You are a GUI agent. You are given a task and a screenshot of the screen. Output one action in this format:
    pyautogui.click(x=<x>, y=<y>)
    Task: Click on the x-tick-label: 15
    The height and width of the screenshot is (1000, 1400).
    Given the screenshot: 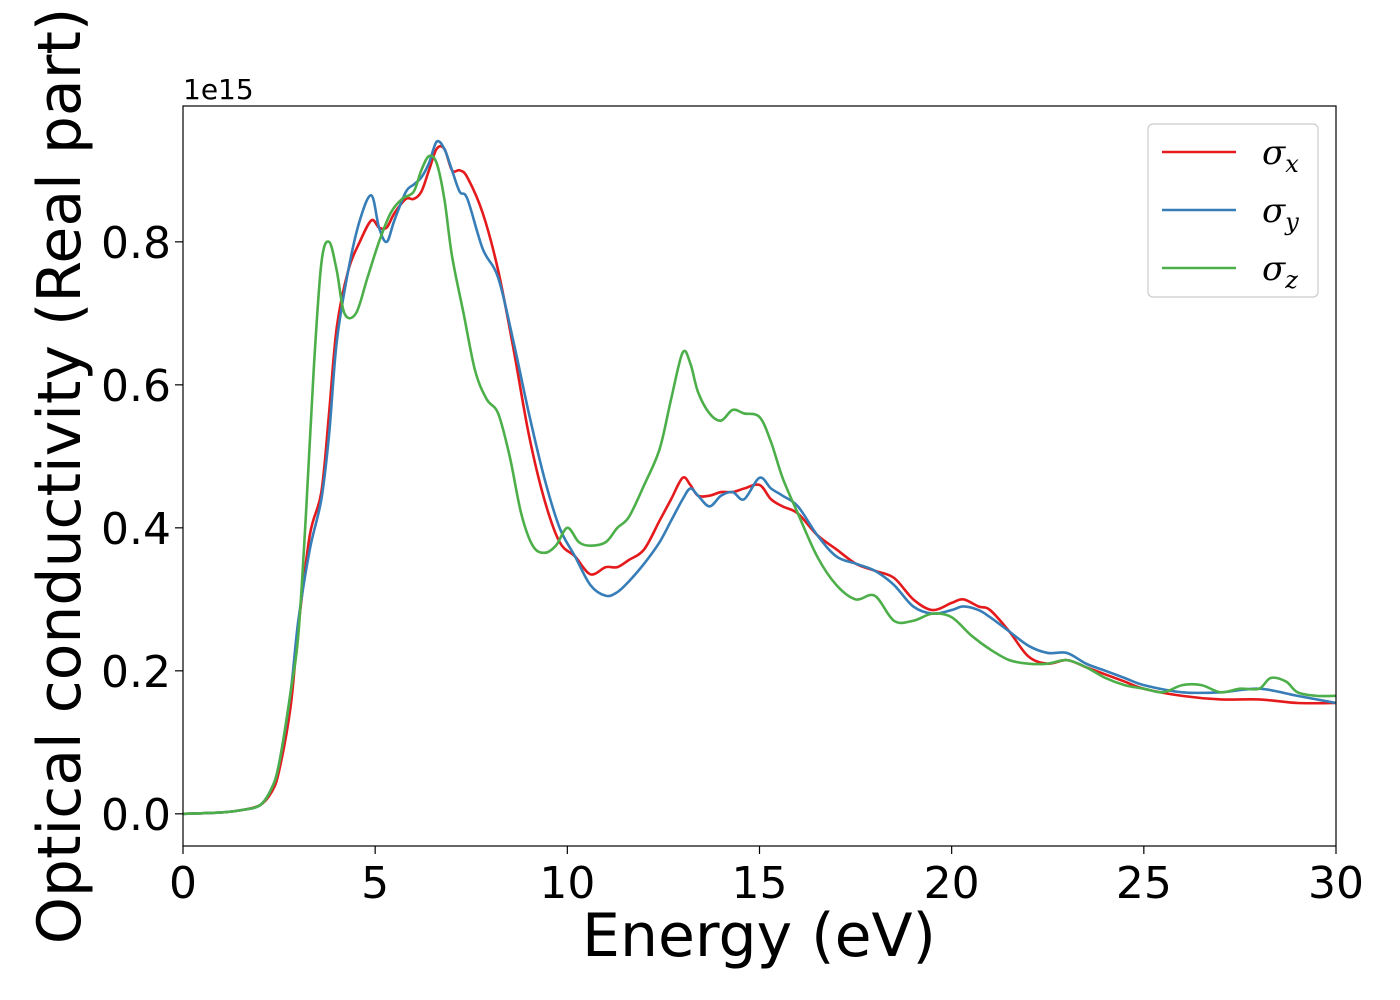 What is the action you would take?
    pyautogui.click(x=760, y=883)
    